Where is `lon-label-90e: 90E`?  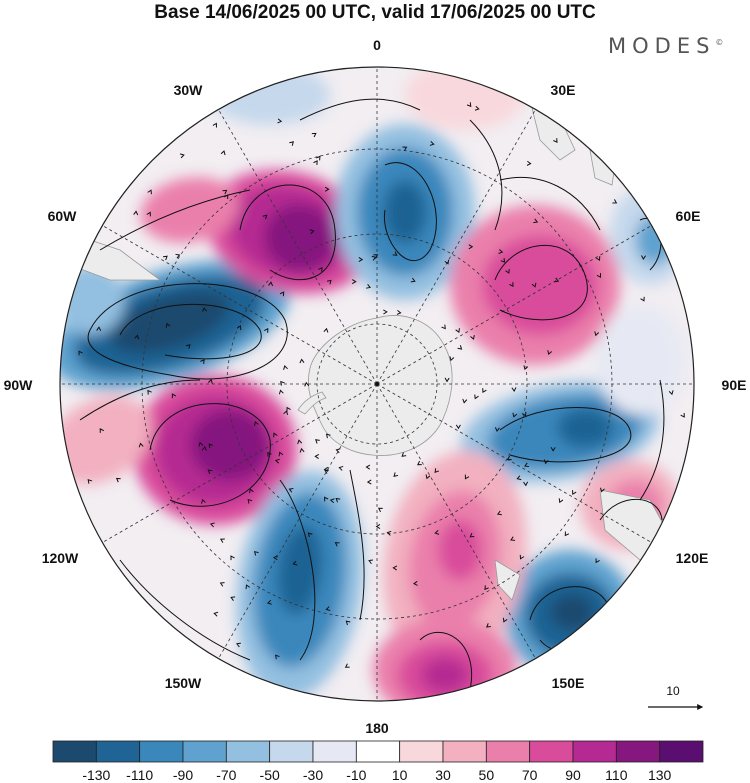 lon-label-90e: 90E is located at coordinates (734, 385).